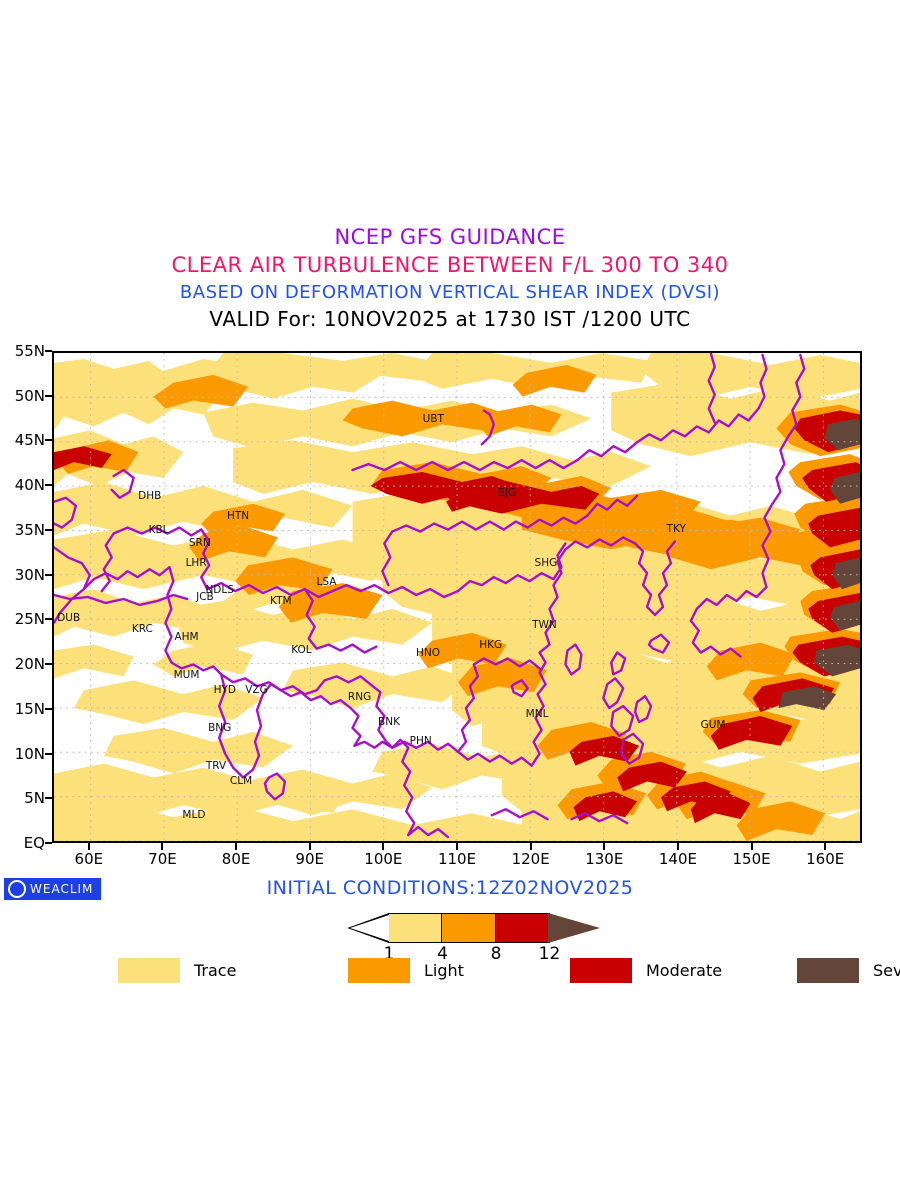 This screenshot has width=900, height=1200. Describe the element at coordinates (544, 624) in the screenshot. I see `city-label-twn: TWN` at that location.